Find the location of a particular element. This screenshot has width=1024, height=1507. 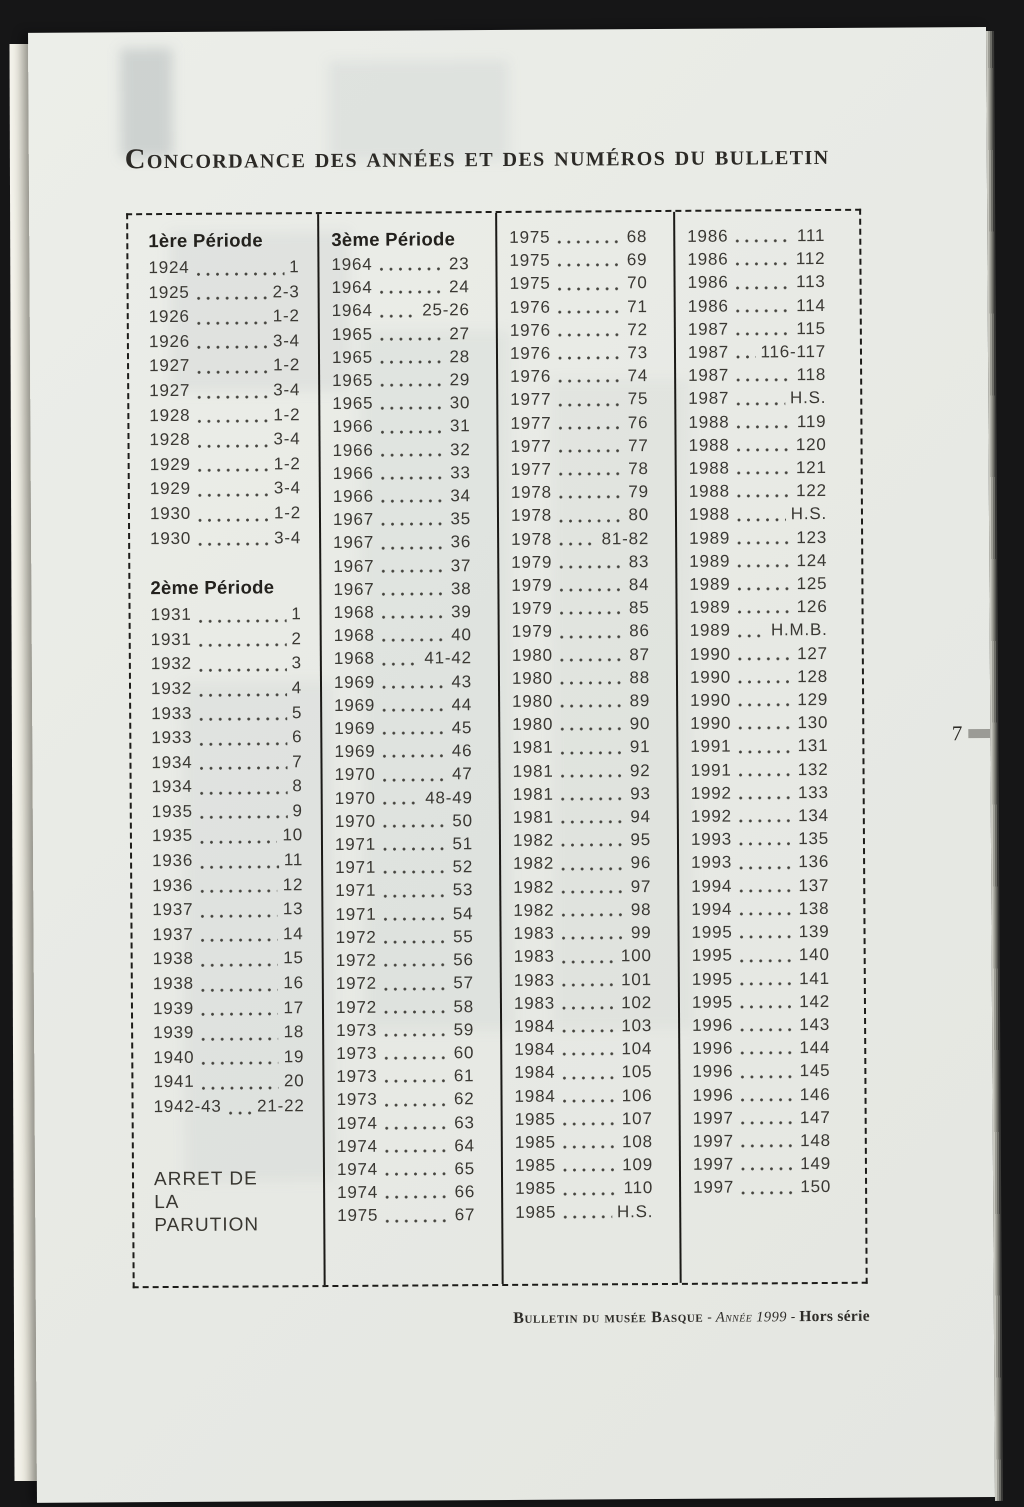

entry-number: H.S. is located at coordinates (635, 1211).